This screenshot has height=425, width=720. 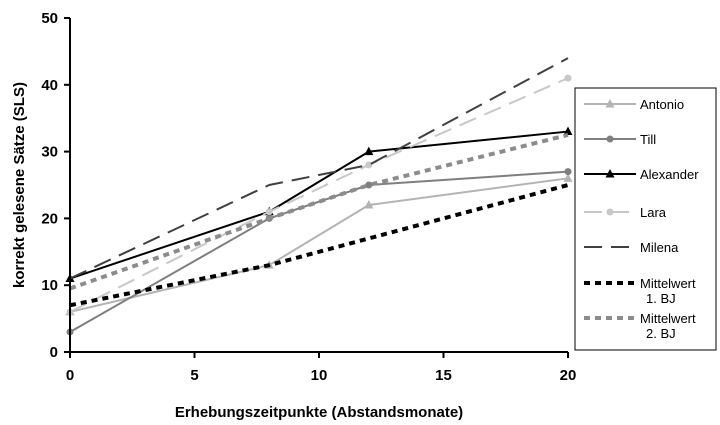 What do you see at coordinates (668, 326) in the screenshot?
I see `legend-label: Mittelwert 2. BJ` at bounding box center [668, 326].